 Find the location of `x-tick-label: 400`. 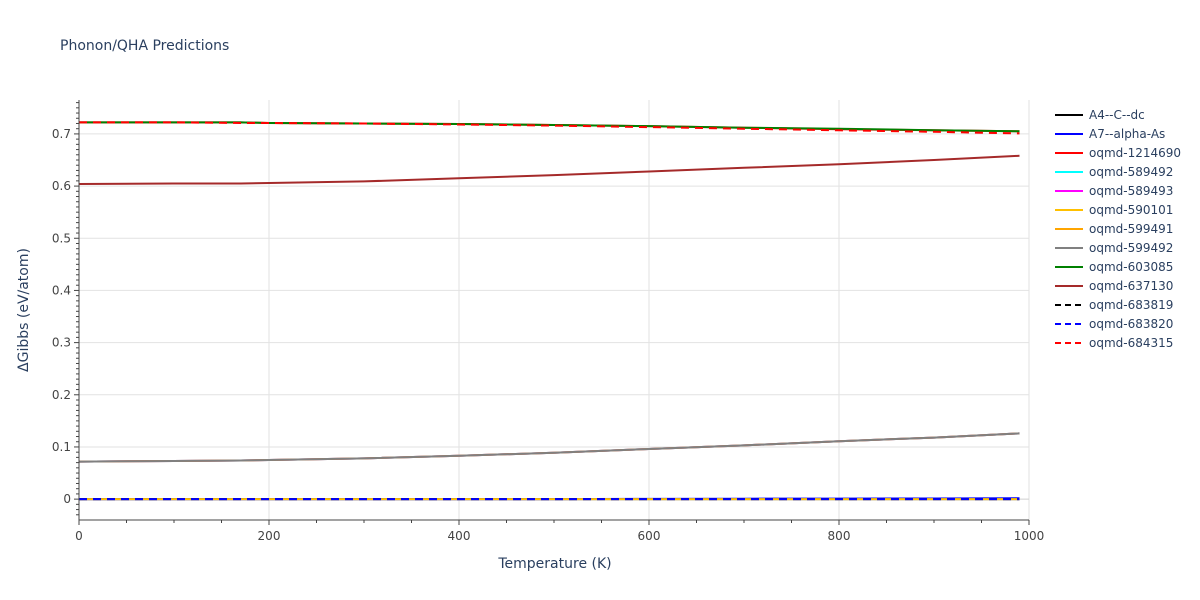

x-tick-label: 400 is located at coordinates (459, 536).